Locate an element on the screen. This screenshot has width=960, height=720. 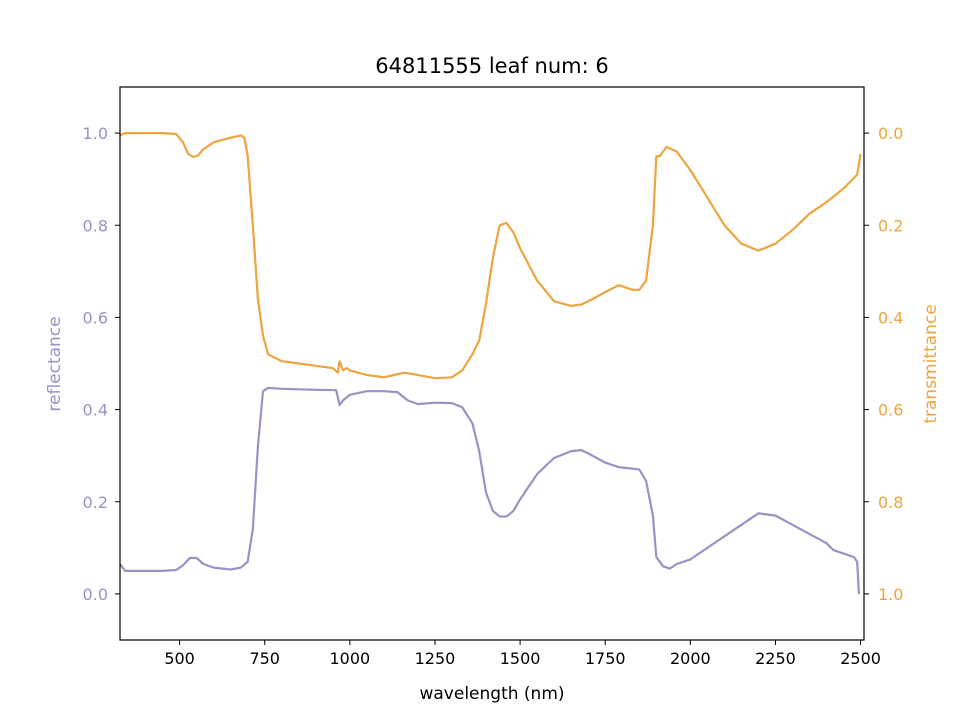
x-axis: 500 750 1000 1250 1500 1750 2000 2250 2500 is located at coordinates (522, 654).